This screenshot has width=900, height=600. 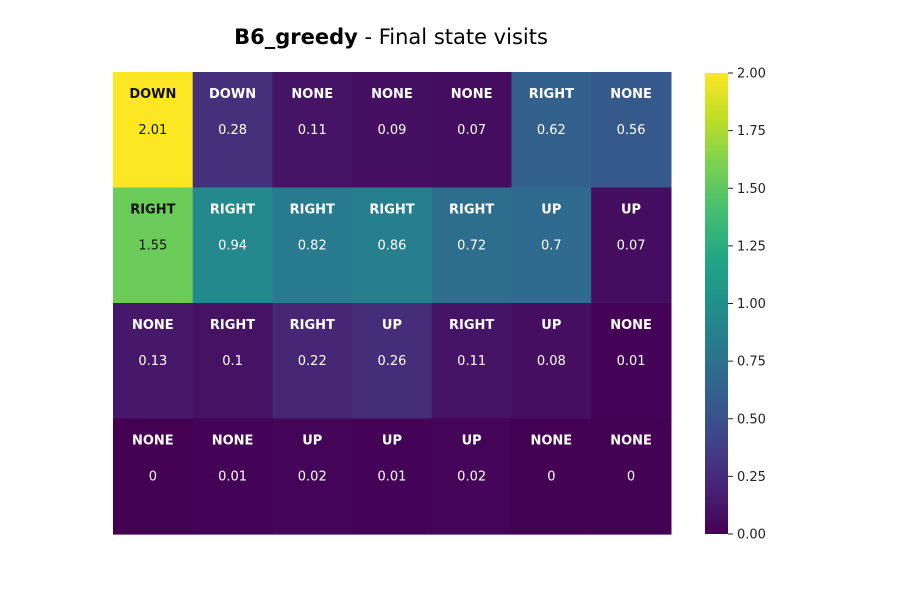 I want to click on colorbar-tick-label: 1.25, so click(x=751, y=246).